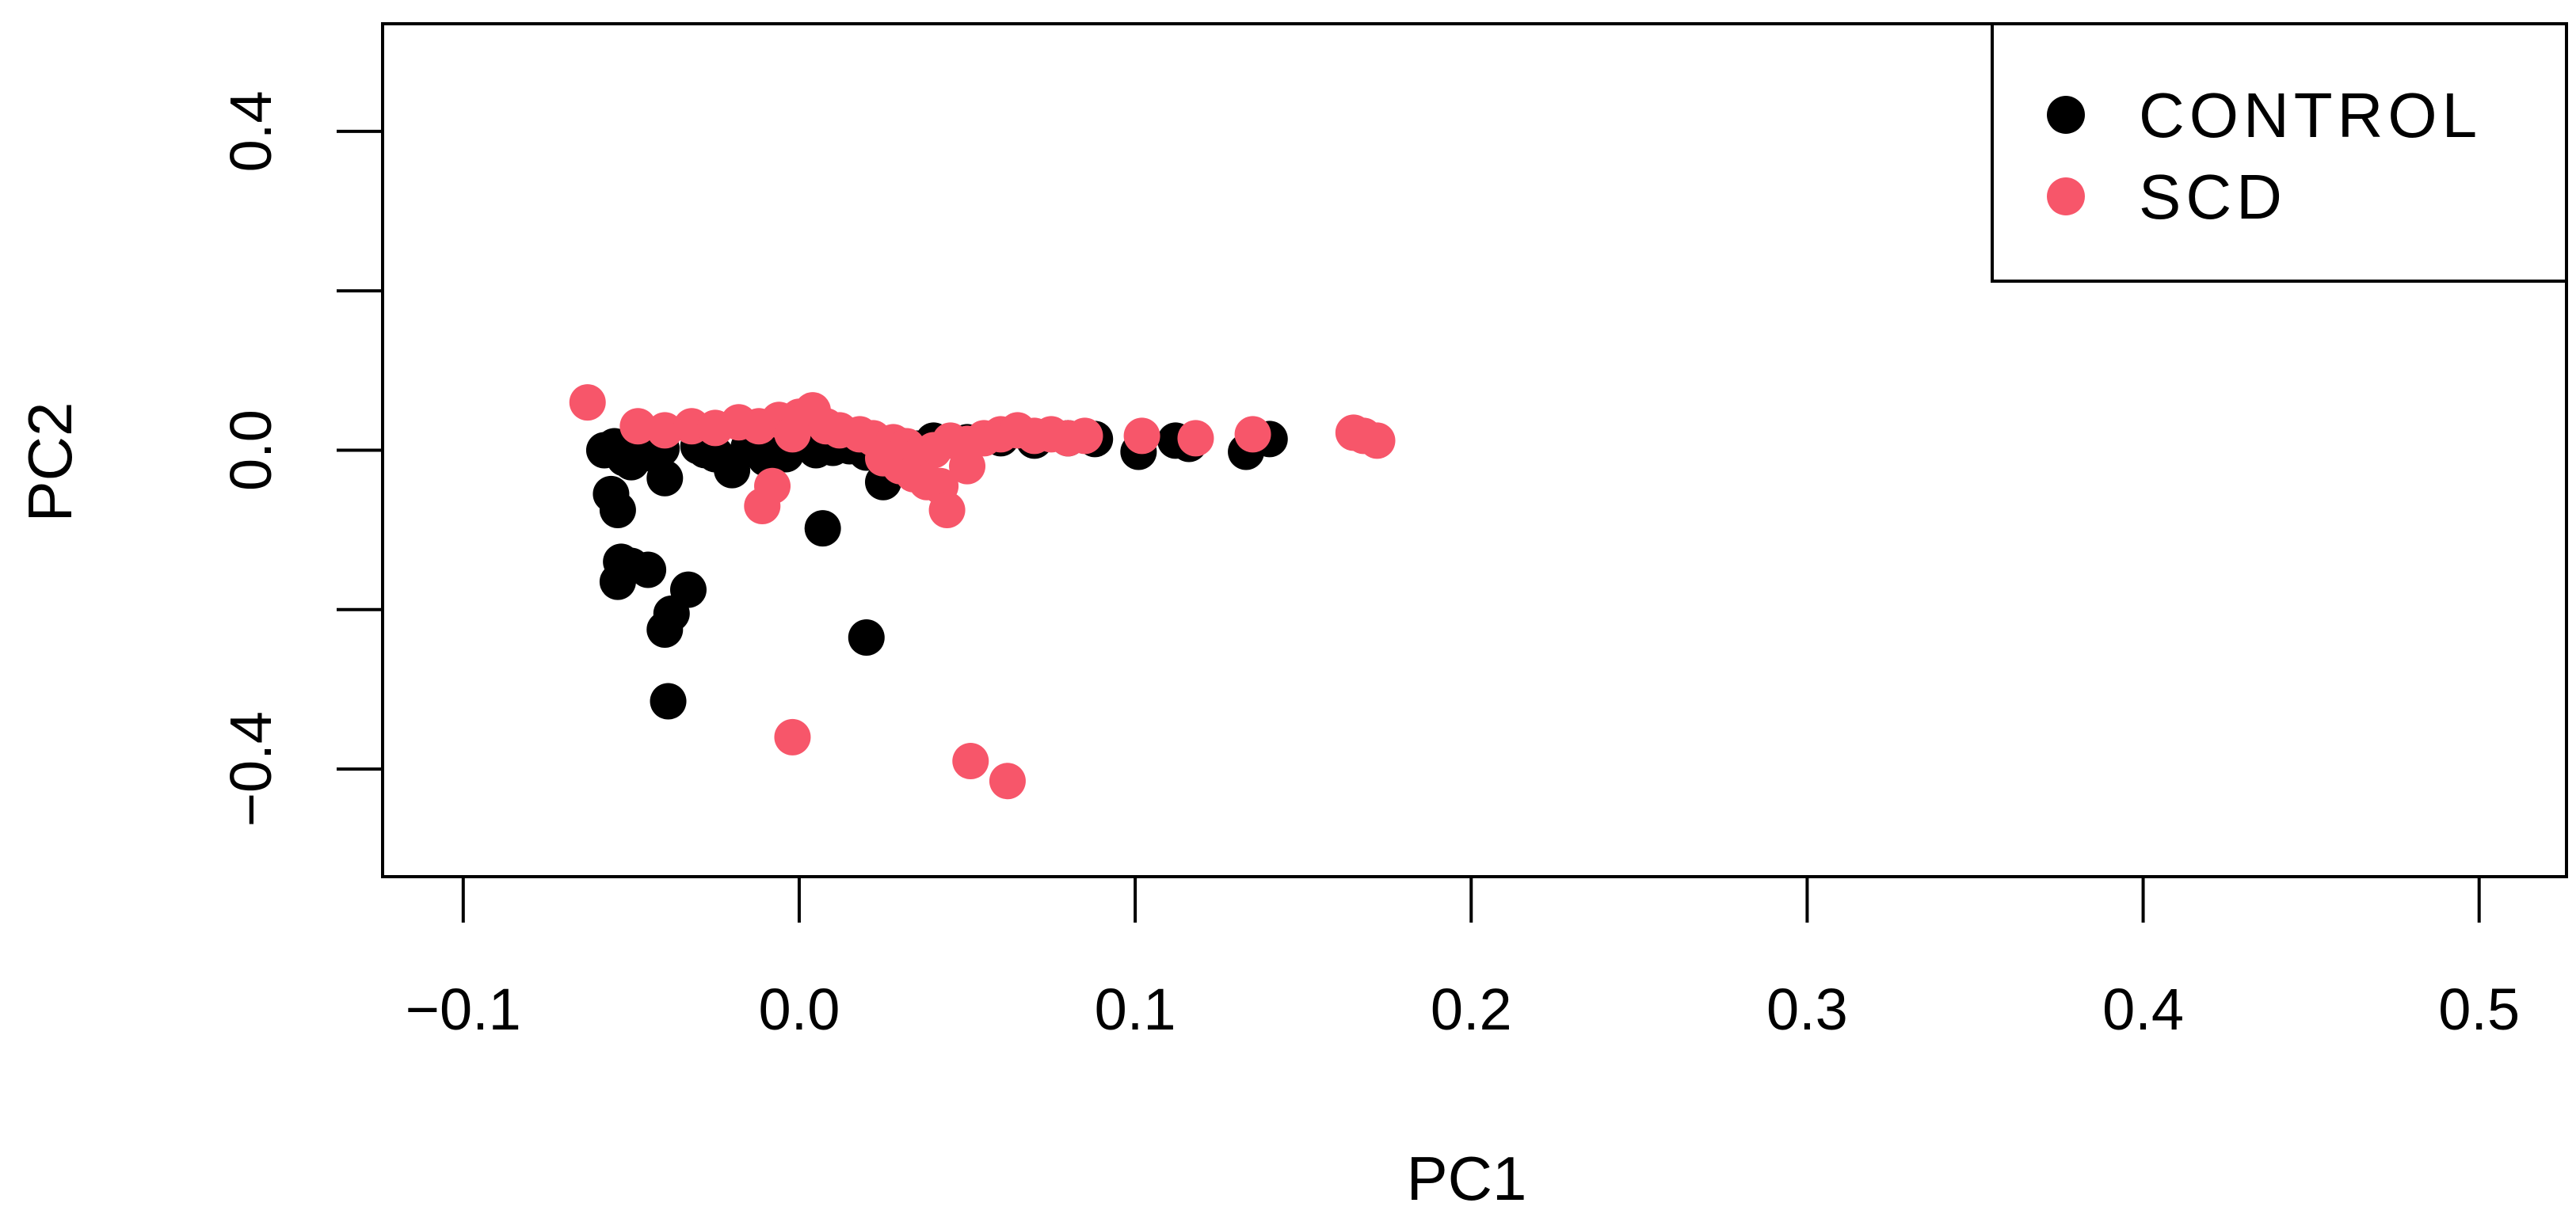  I want to click on y-tick-label: 0.4, so click(251, 131).